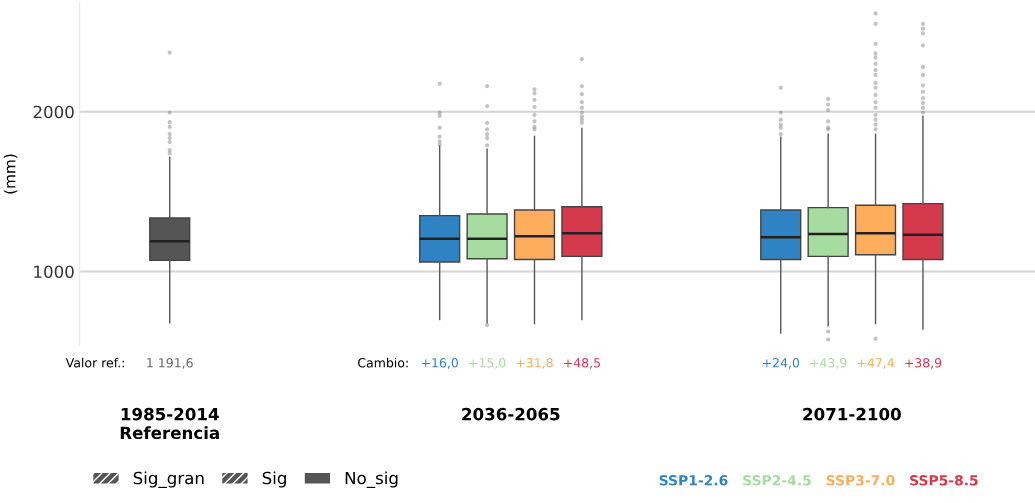 The image size is (1035, 503). What do you see at coordinates (944, 480) in the screenshot?
I see `text: SSP5-8.5` at bounding box center [944, 480].